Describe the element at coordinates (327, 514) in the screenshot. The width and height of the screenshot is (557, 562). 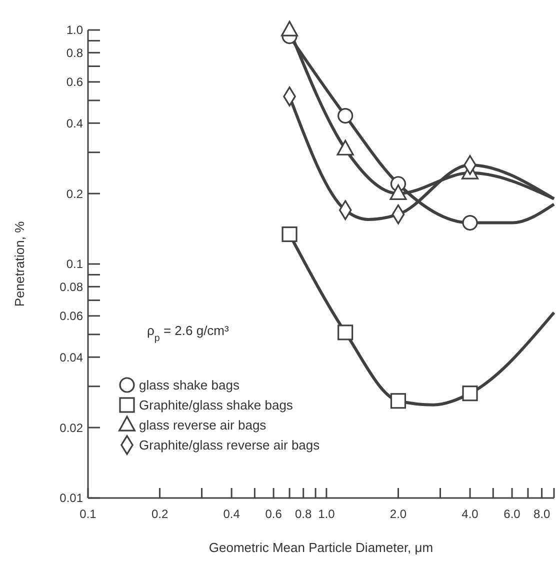
I see `x-tick-label: 1.0` at that location.